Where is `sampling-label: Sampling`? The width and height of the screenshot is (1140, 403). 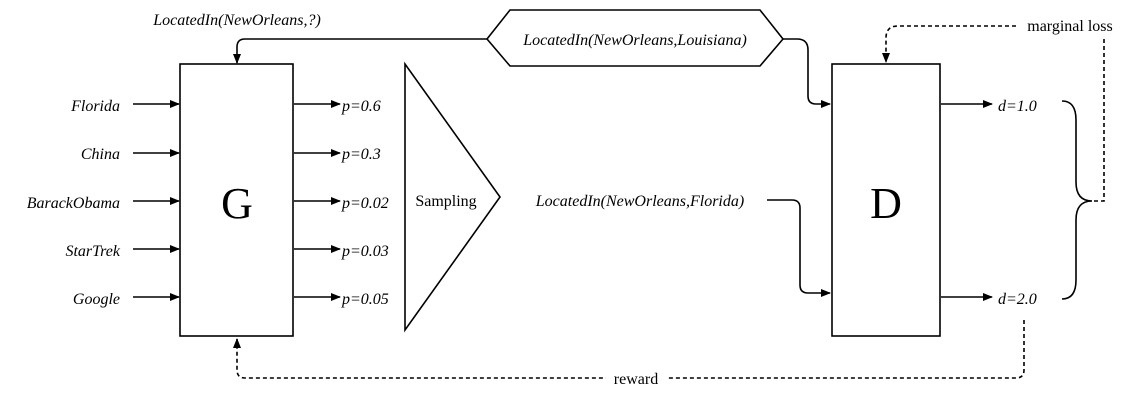
sampling-label: Sampling is located at coordinates (445, 201).